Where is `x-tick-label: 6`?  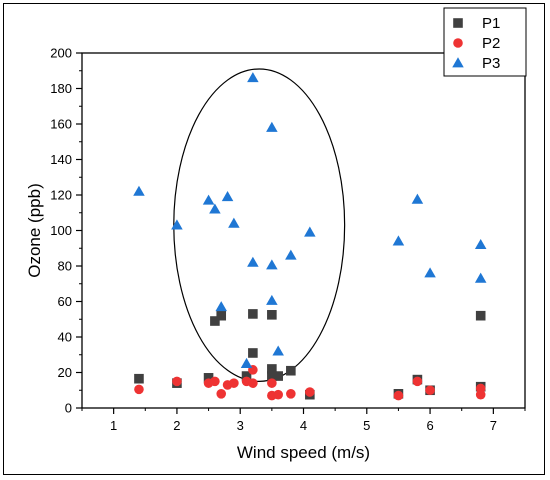 x-tick-label: 6 is located at coordinates (429, 425).